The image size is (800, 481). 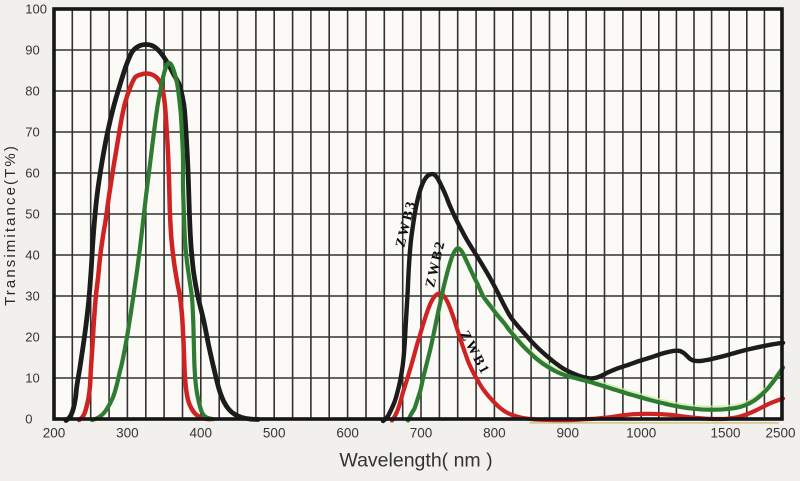 I want to click on svg-text: 200, so click(x=54, y=433).